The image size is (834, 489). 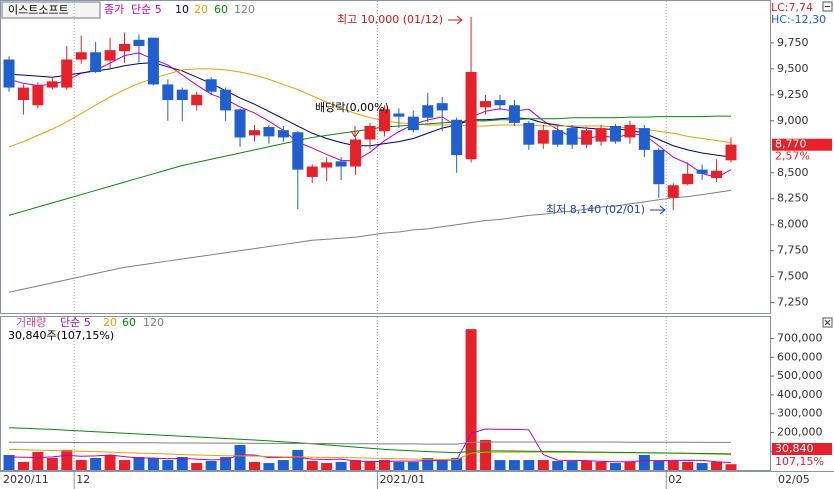 I want to click on price-tag: 8,770, so click(x=791, y=144).